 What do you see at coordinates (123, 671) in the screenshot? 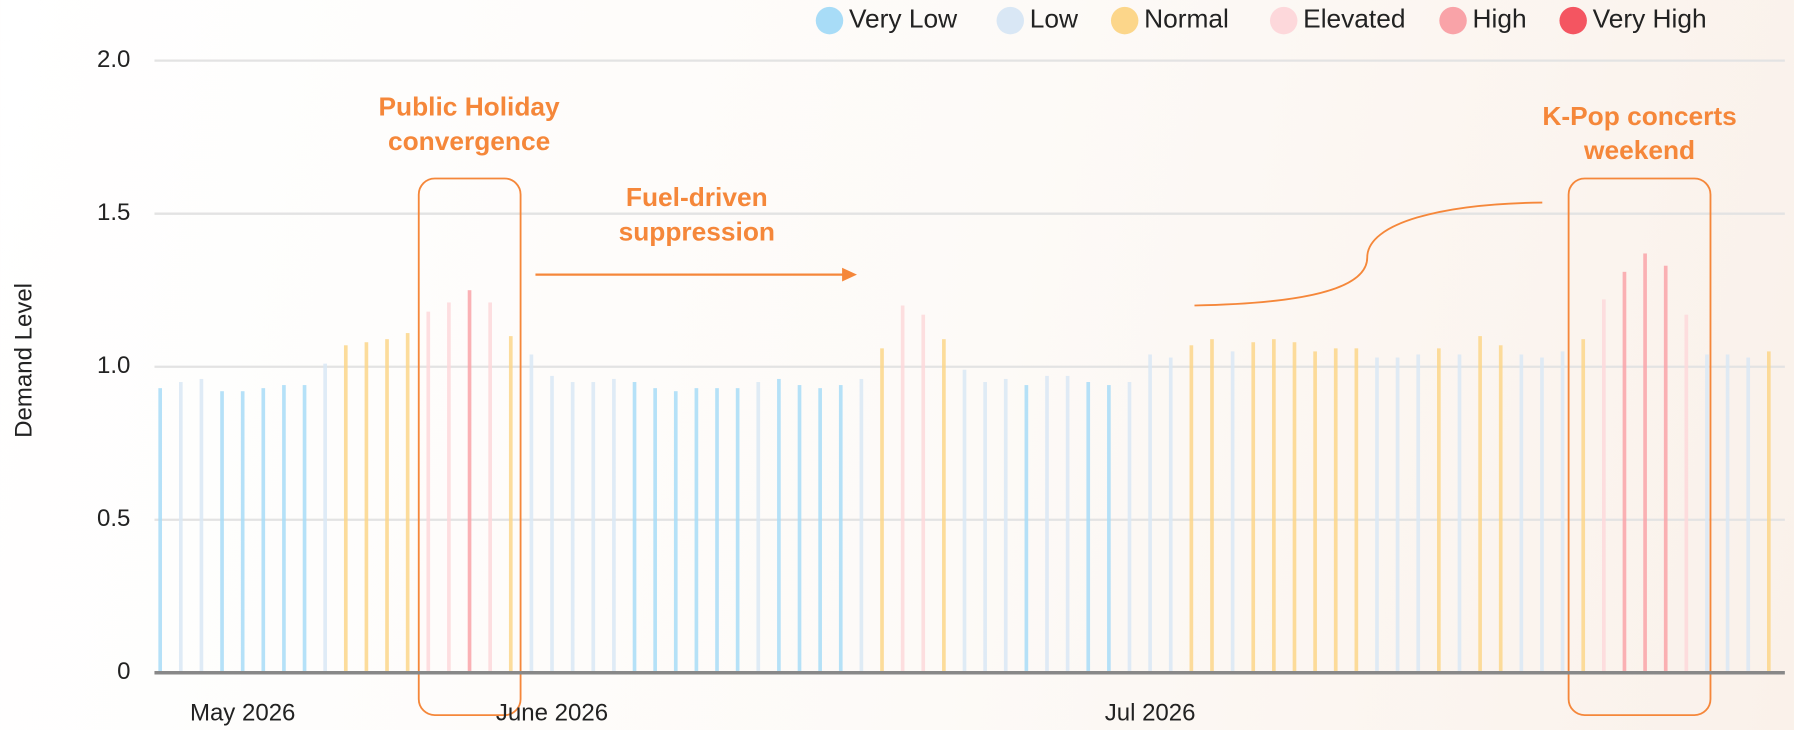
I see `y-tick-label: 0` at bounding box center [123, 671].